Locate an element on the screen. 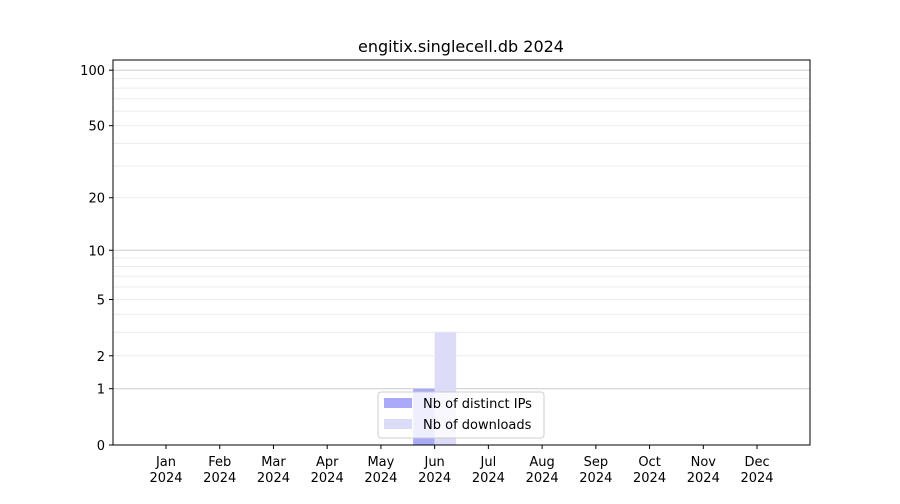 Image resolution: width=900 pixels, height=504 pixels. x-tick-label: Feb 2024 is located at coordinates (219, 470).